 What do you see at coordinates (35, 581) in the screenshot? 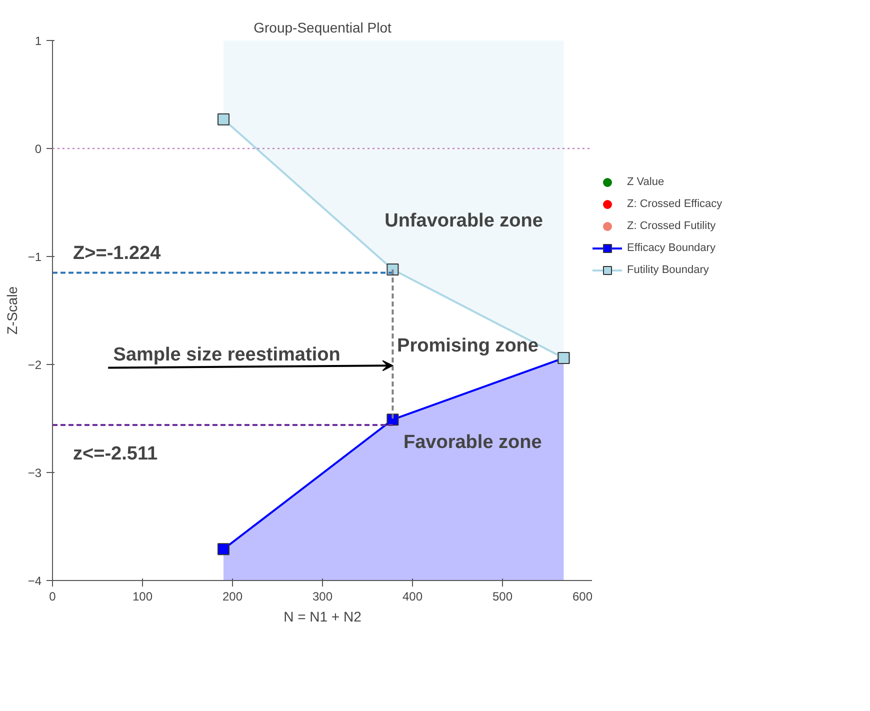
I see `y-tick-label: −4` at bounding box center [35, 581].